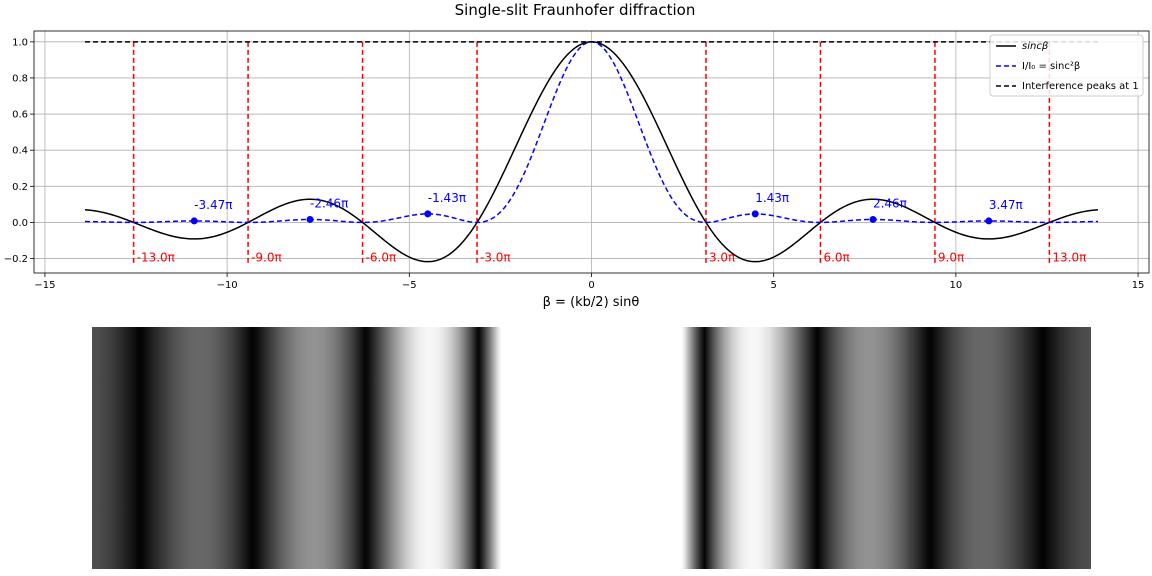 The height and width of the screenshot is (576, 1152). Describe the element at coordinates (772, 198) in the screenshot. I see `peak-label: 1.43π` at that location.